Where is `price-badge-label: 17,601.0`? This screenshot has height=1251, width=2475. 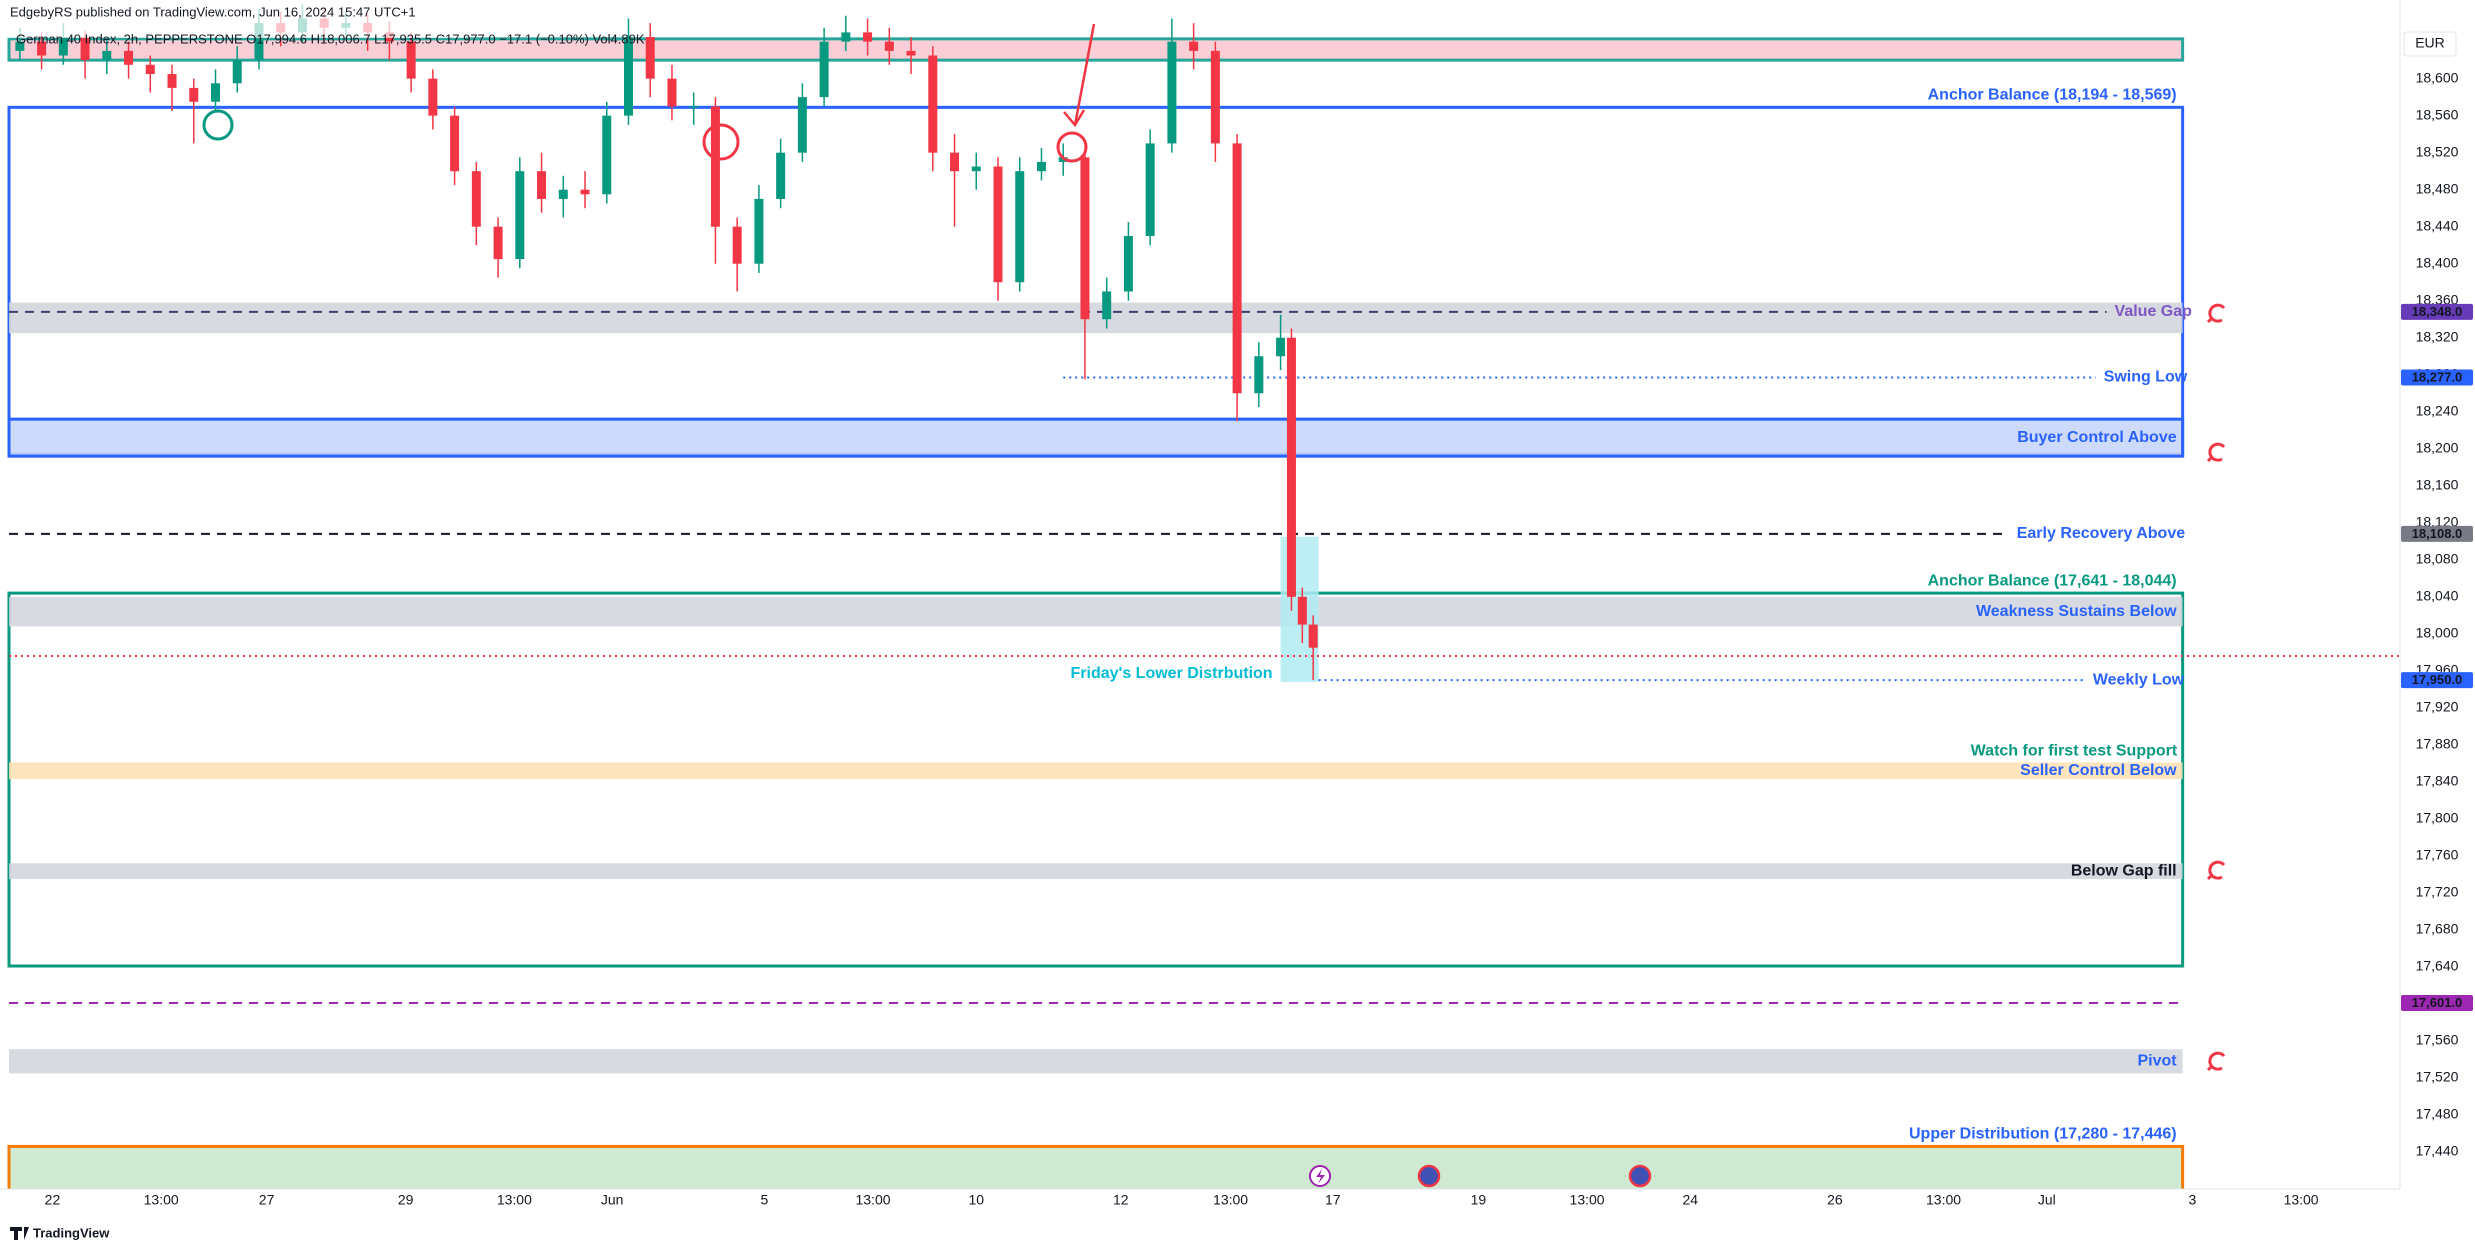
price-badge-label: 17,601.0 is located at coordinates (2437, 1002).